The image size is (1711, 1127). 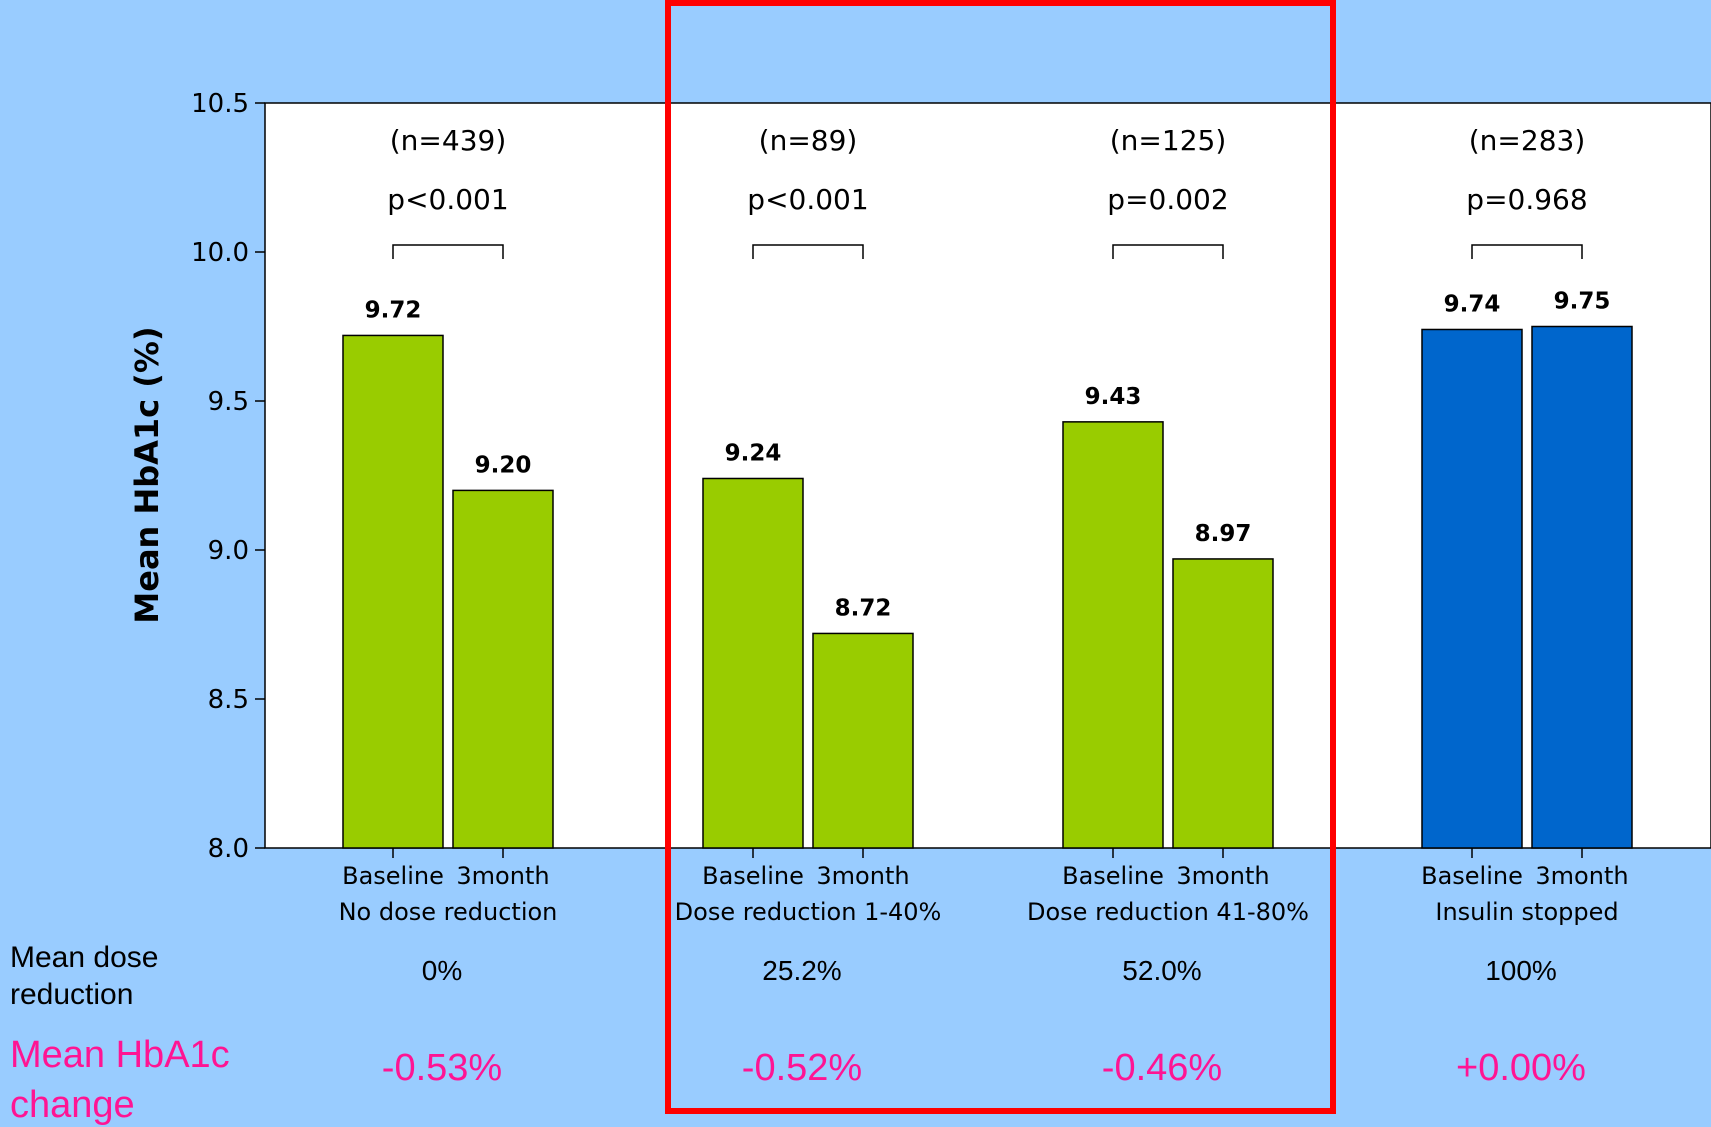 I want to click on bar-value-label: 9.75, so click(x=1582, y=302).